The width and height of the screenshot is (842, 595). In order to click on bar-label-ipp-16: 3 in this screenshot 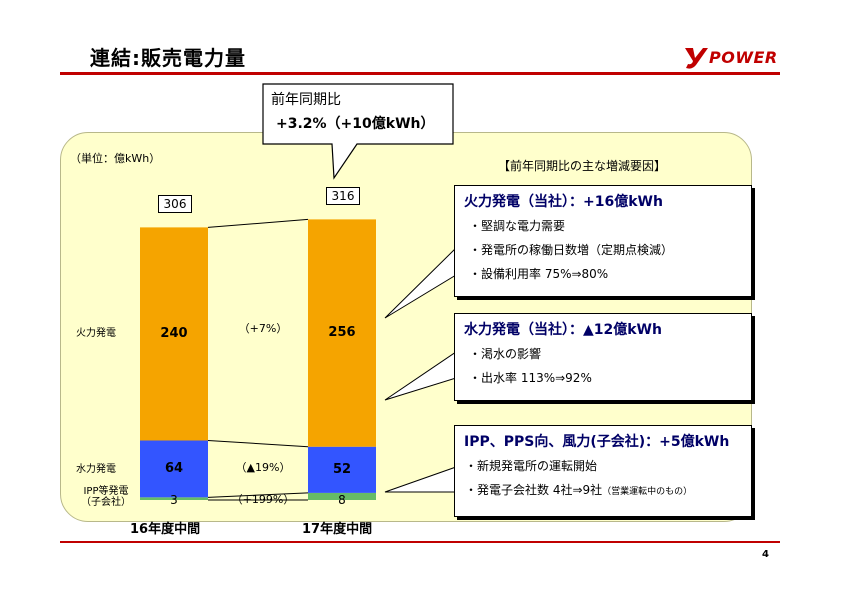, I will do `click(174, 500)`.